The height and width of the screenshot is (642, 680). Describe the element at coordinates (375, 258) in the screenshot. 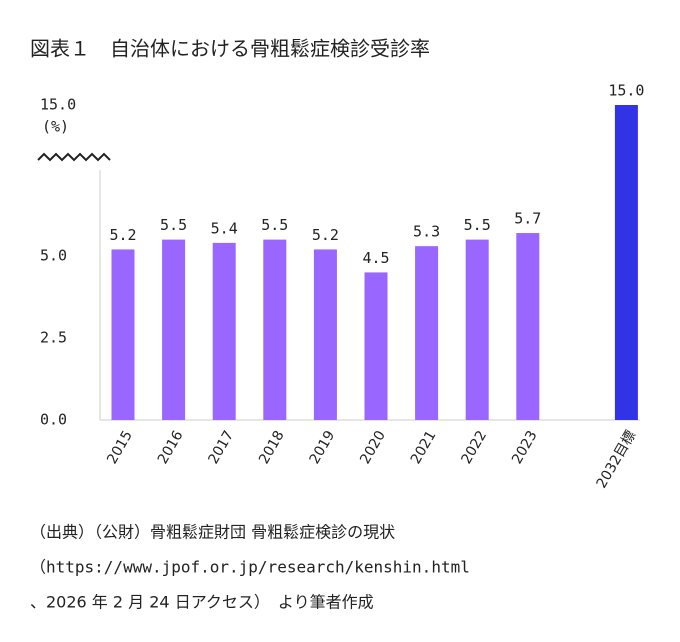

I see `value-label: 4.5` at that location.